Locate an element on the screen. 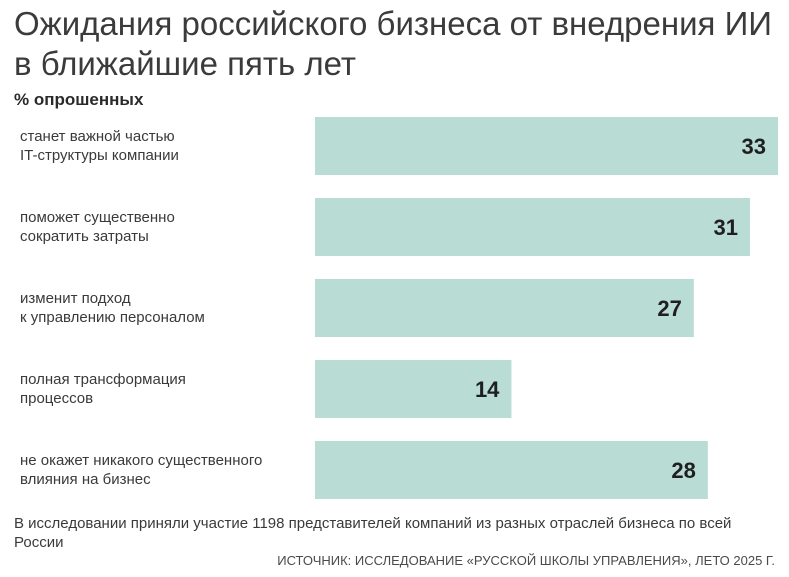 This screenshot has width=789, height=577. chart-subtitle: % опрошенных is located at coordinates (79, 99).